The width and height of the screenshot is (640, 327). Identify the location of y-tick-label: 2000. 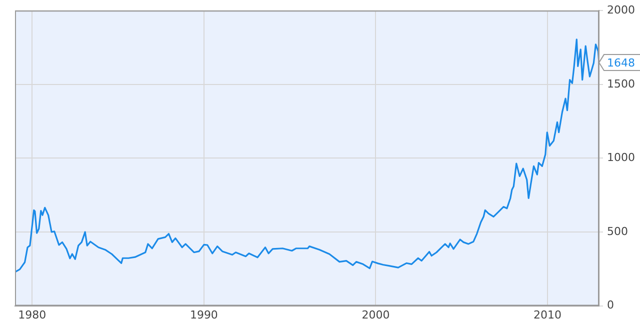
(621, 9).